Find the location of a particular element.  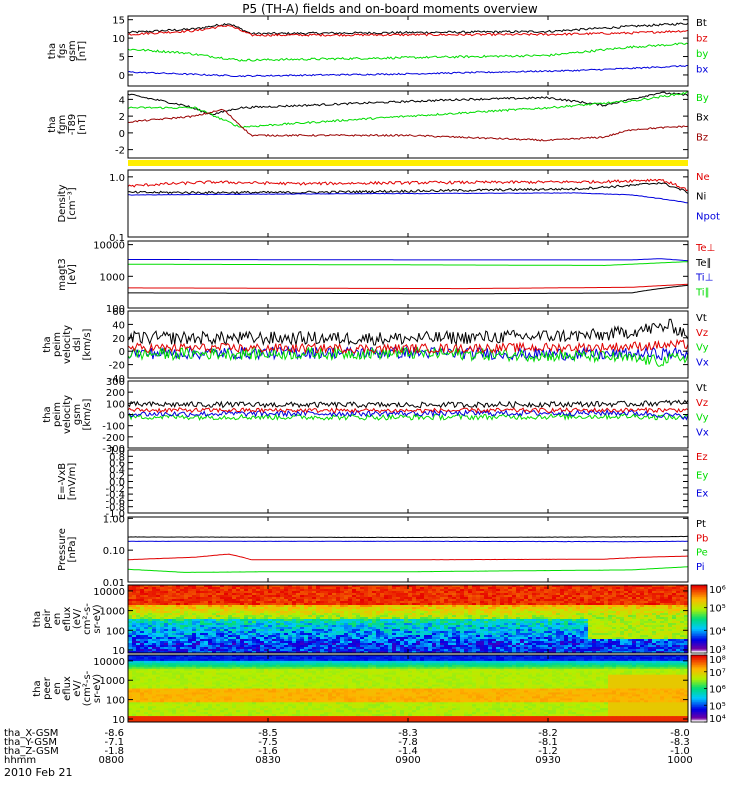

ephemeris-value: -7.5 is located at coordinates (268, 742).